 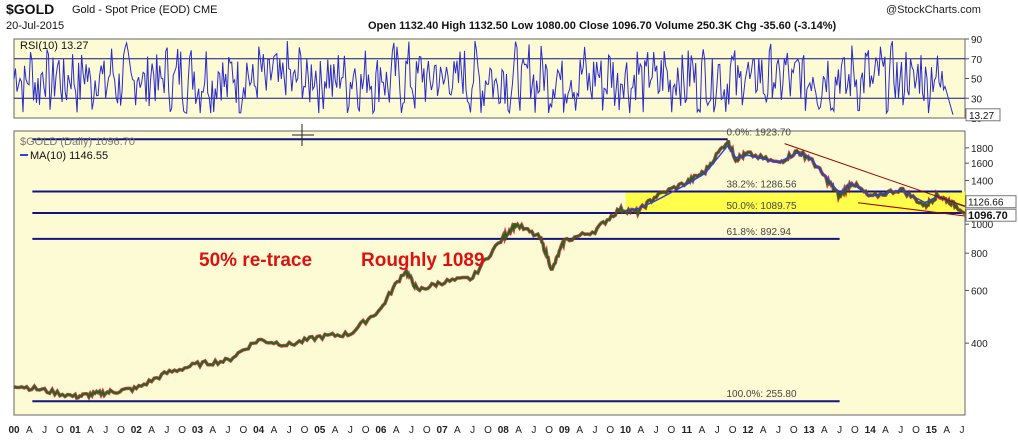 What do you see at coordinates (761, 206) in the screenshot?
I see `fib-label: 50.0%: 1089.75` at bounding box center [761, 206].